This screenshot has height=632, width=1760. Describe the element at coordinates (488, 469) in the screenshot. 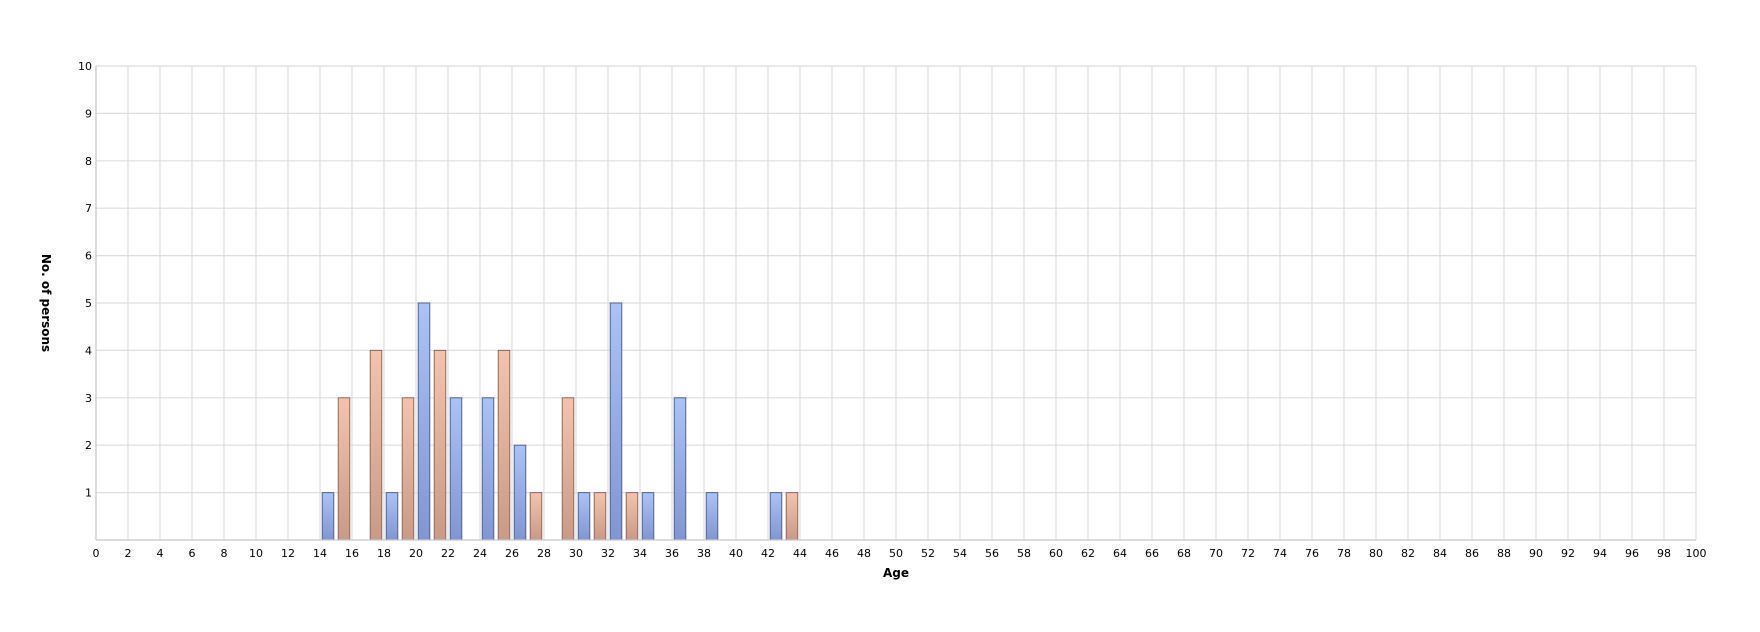

I see `bar-series-1-age-24.5` at that location.